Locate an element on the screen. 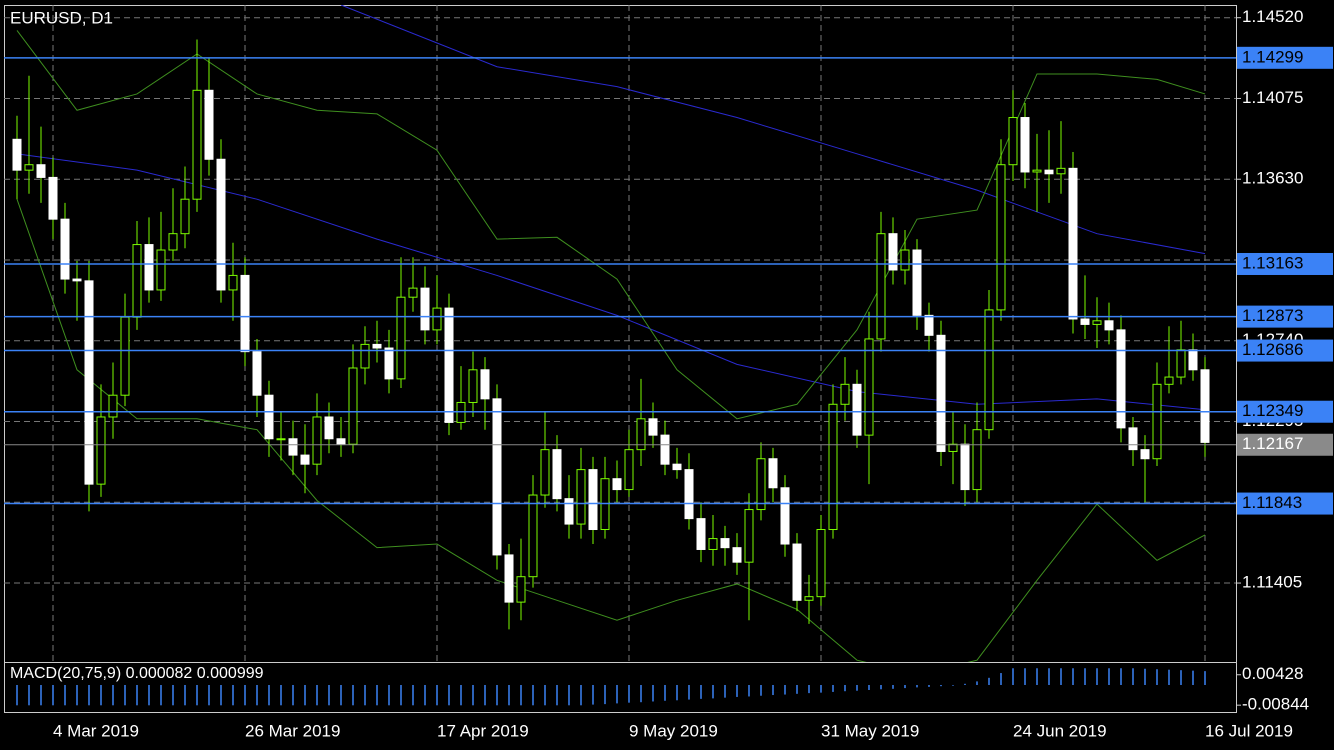 The image size is (1334, 750). level-label: 1.12873 is located at coordinates (1272, 315).